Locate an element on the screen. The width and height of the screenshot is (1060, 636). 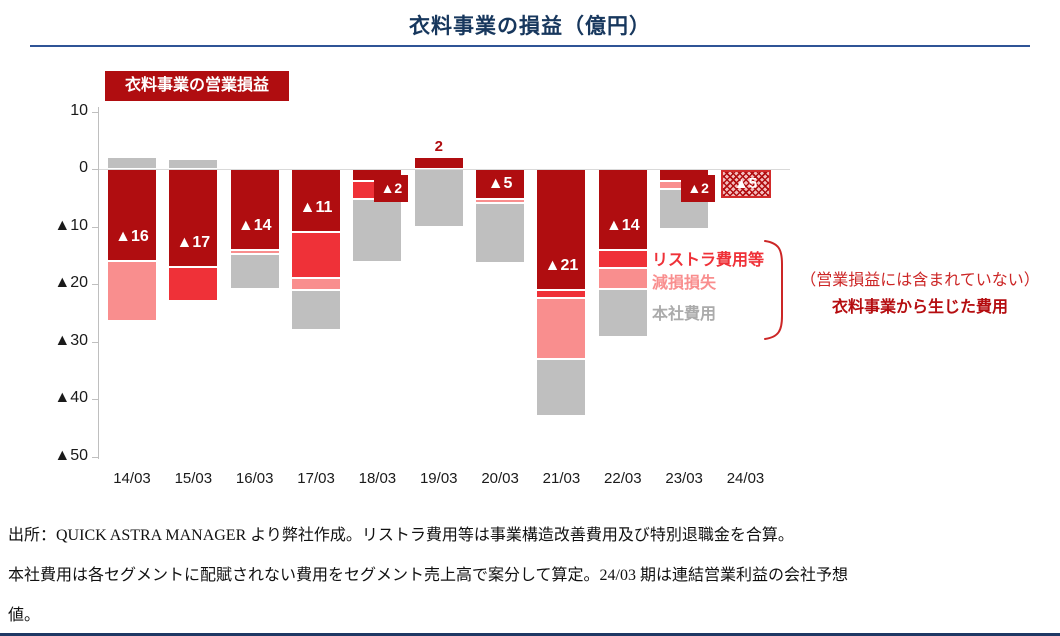
legend-item-restructuring-costs: リストラ費用等 is located at coordinates (708, 260).